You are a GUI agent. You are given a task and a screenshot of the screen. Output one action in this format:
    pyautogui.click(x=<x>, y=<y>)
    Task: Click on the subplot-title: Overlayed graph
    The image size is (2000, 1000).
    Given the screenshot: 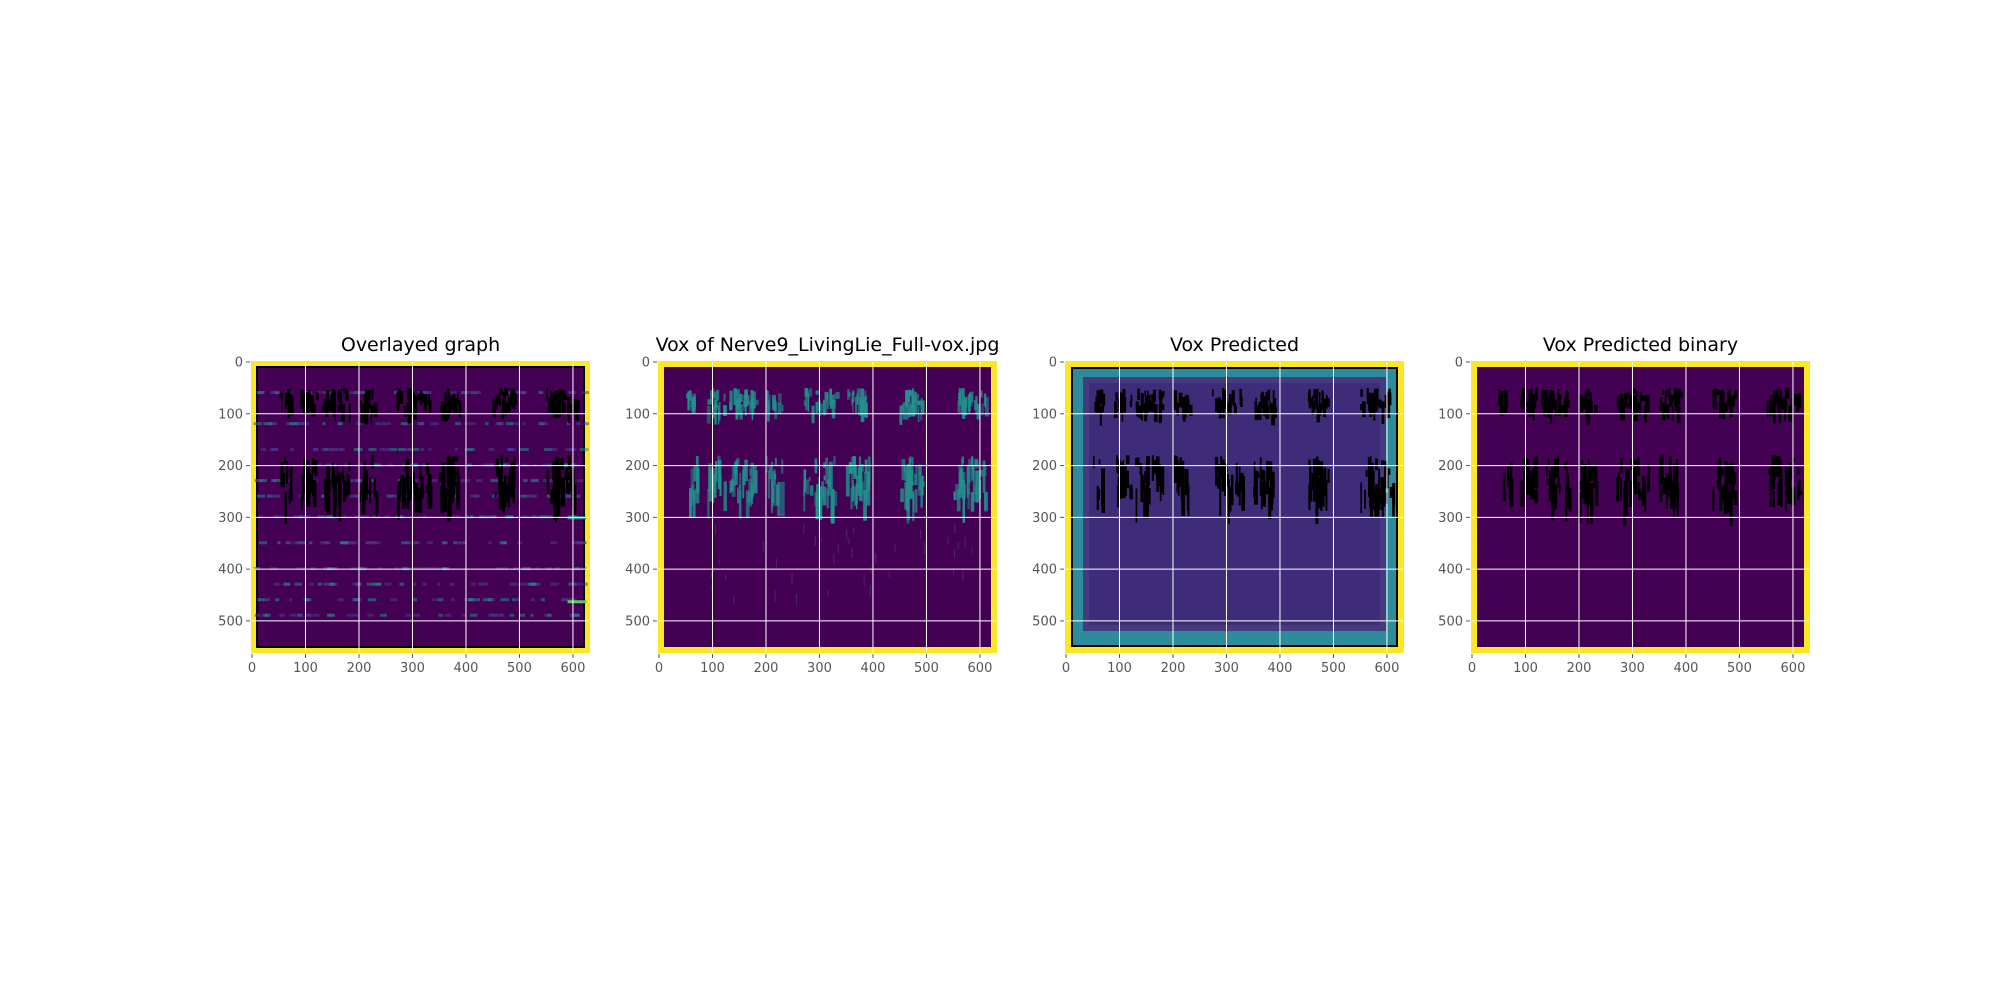 What is the action you would take?
    pyautogui.click(x=420, y=345)
    